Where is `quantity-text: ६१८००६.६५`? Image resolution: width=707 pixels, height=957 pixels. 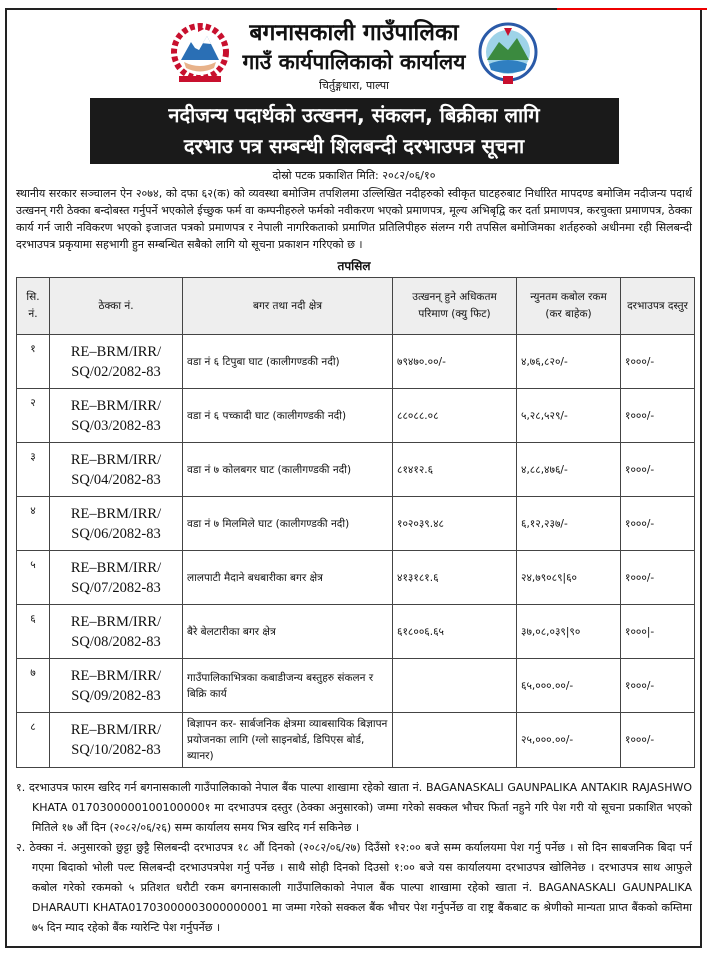 quantity-text: ६१८००६.६५ is located at coordinates (421, 631).